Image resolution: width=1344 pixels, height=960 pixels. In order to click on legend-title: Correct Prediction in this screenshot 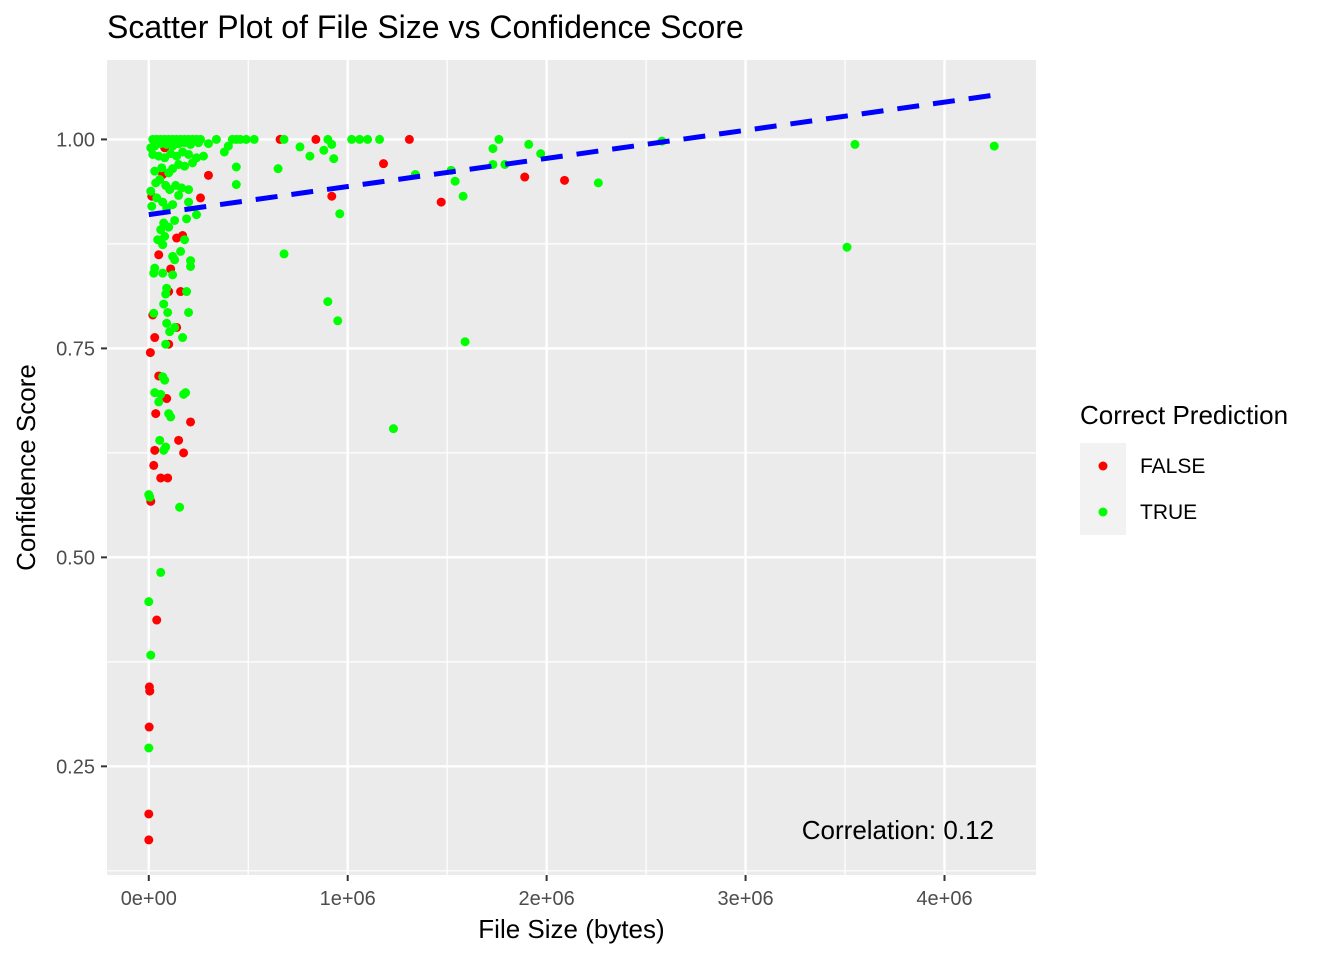, I will do `click(1184, 415)`.